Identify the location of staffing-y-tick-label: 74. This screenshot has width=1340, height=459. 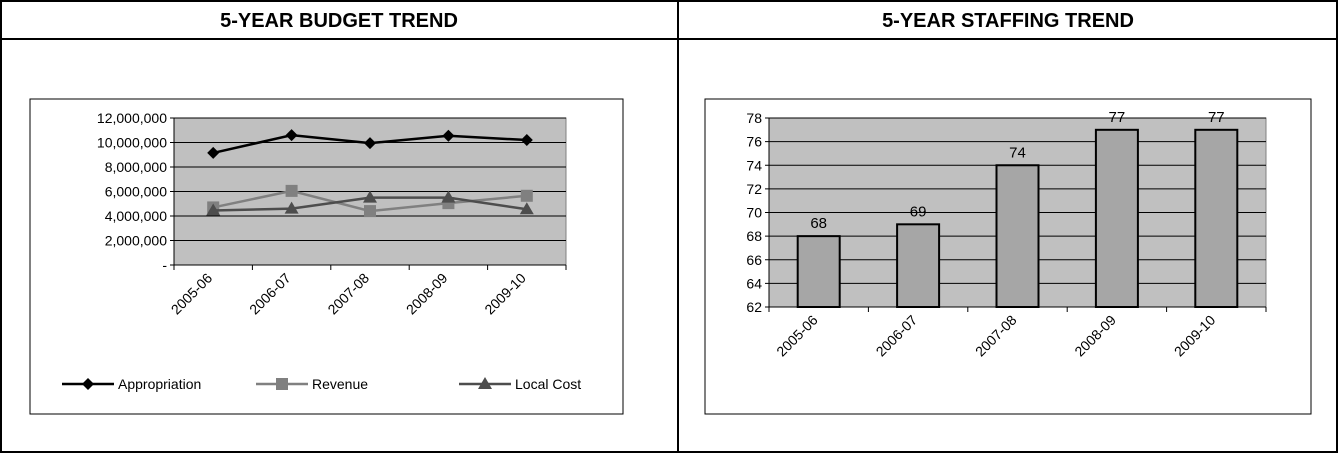
(754, 165).